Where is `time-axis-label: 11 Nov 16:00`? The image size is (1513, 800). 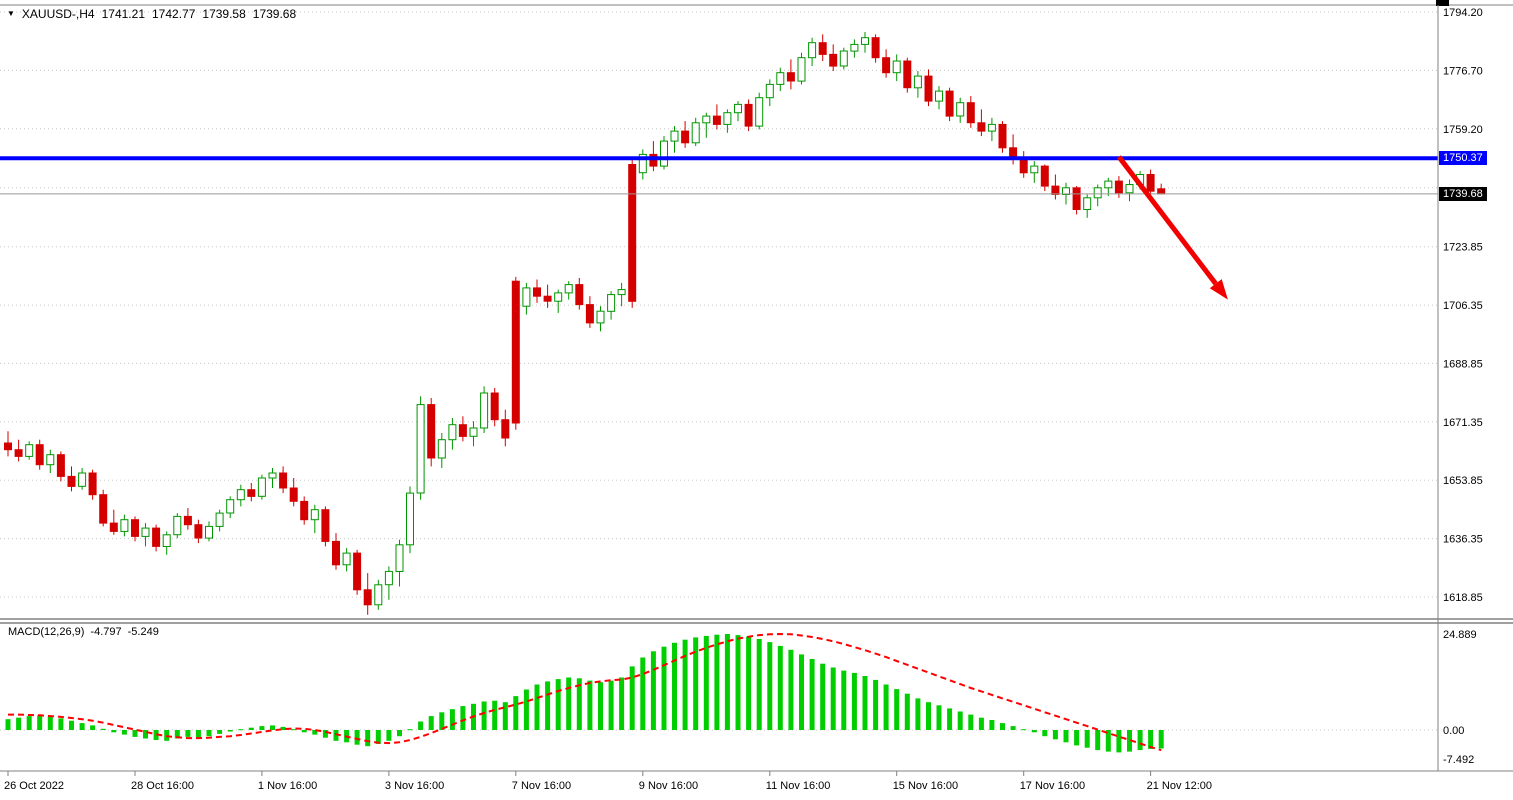 time-axis-label: 11 Nov 16:00 is located at coordinates (798, 786).